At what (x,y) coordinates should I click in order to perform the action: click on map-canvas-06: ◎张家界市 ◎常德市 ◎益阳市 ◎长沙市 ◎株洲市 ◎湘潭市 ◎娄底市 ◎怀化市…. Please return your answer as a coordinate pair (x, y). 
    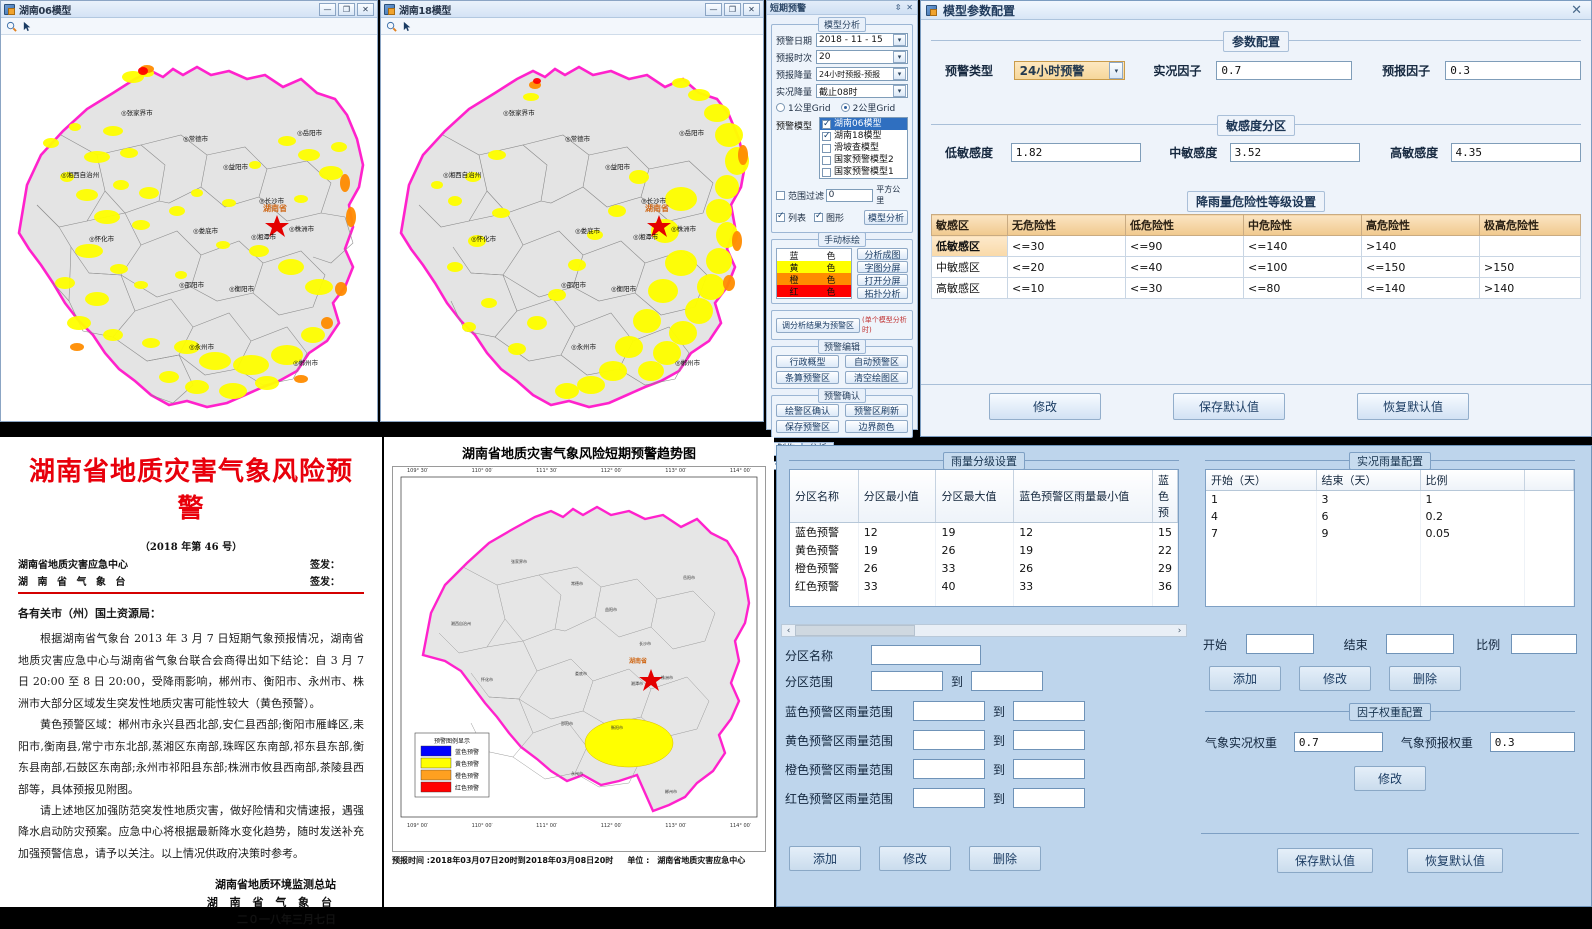
    Looking at the image, I should click on (189, 228).